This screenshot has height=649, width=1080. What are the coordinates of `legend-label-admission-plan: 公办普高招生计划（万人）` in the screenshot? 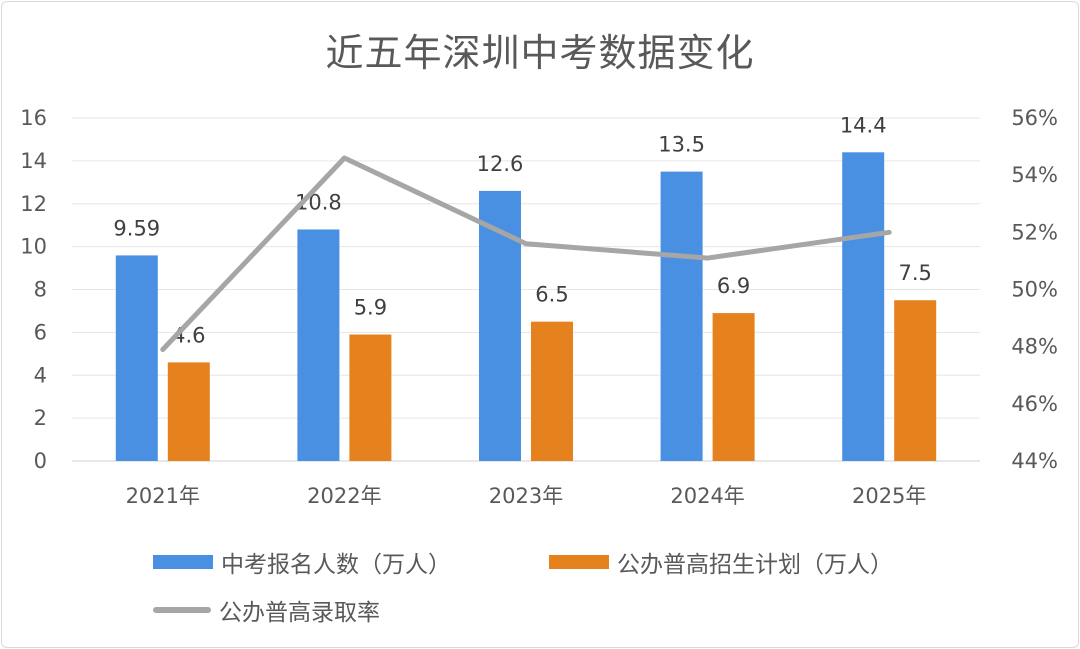 It's located at (755, 565).